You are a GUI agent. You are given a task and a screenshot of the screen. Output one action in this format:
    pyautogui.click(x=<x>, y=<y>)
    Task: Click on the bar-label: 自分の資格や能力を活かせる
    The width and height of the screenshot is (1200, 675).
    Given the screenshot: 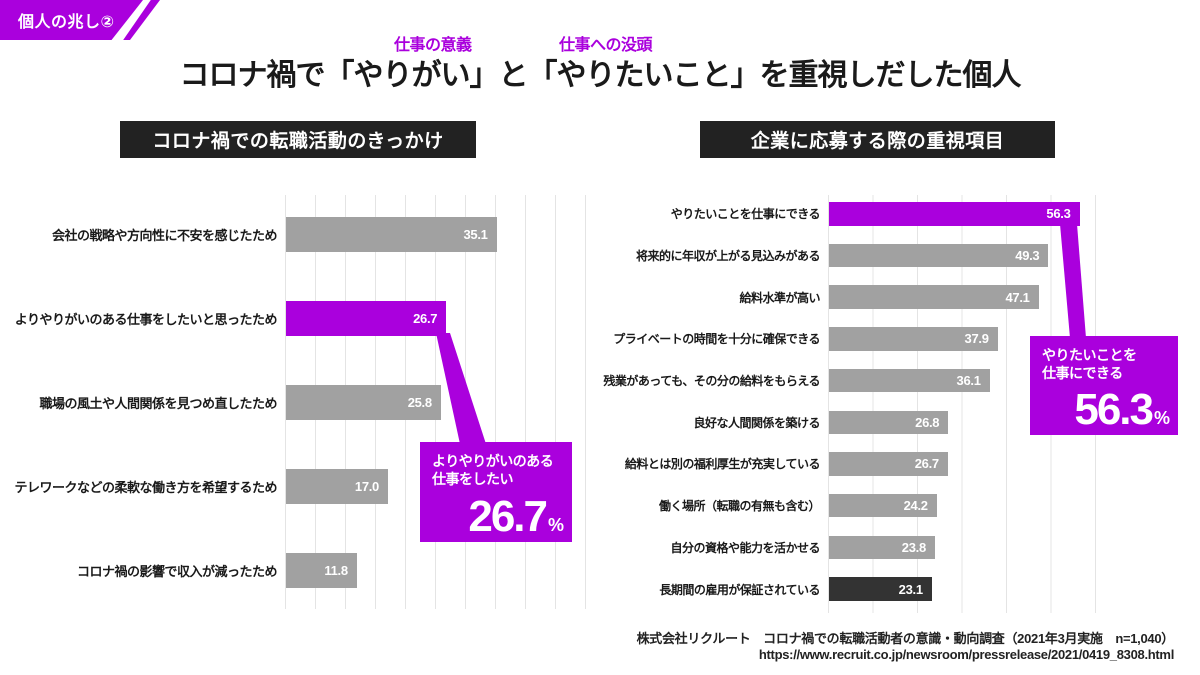 What is the action you would take?
    pyautogui.click(x=745, y=547)
    